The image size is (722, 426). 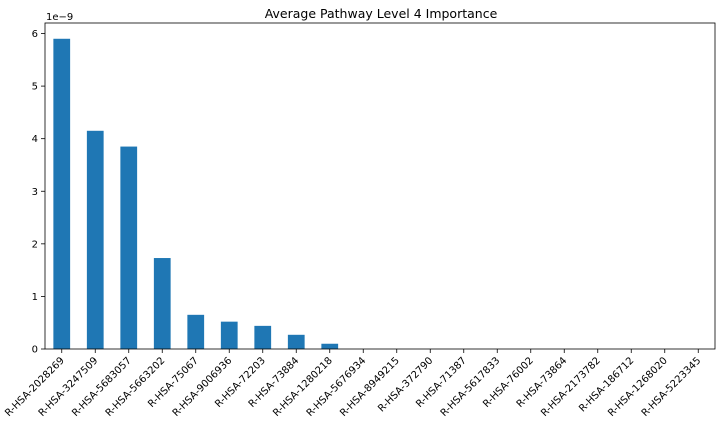 What do you see at coordinates (35, 192) in the screenshot?
I see `y-tick-label: 3` at bounding box center [35, 192].